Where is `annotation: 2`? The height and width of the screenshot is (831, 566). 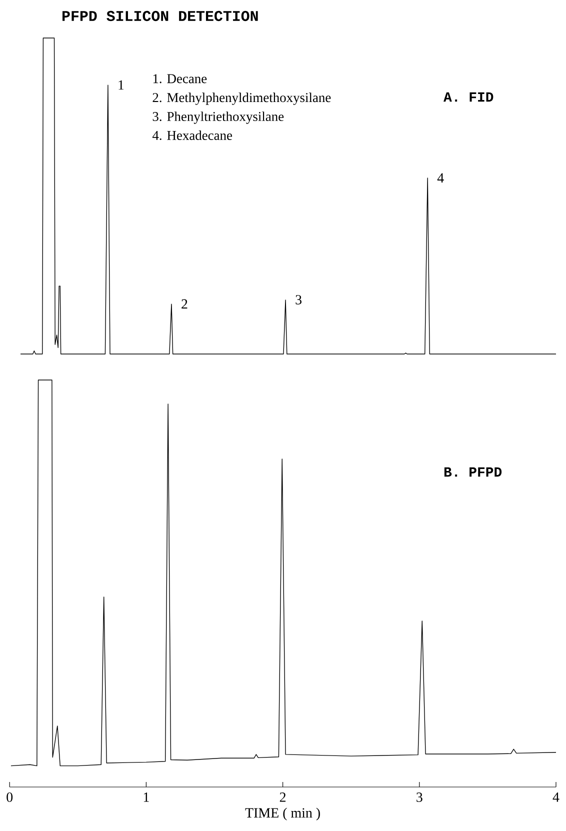
annotation: 2 is located at coordinates (185, 304).